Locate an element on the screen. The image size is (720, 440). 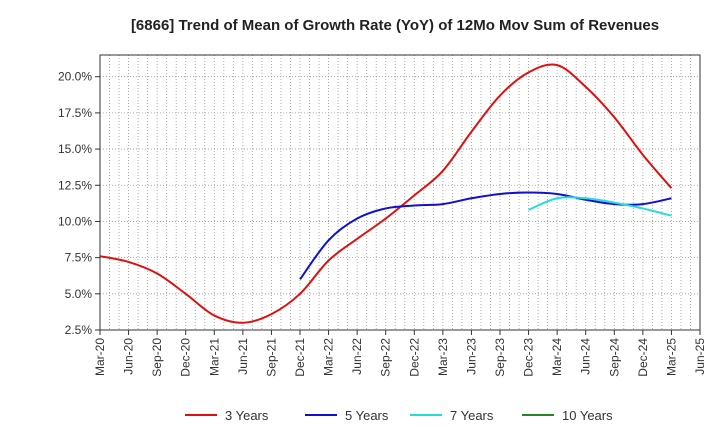
x-tick-label: Mar-24 is located at coordinates (557, 357).